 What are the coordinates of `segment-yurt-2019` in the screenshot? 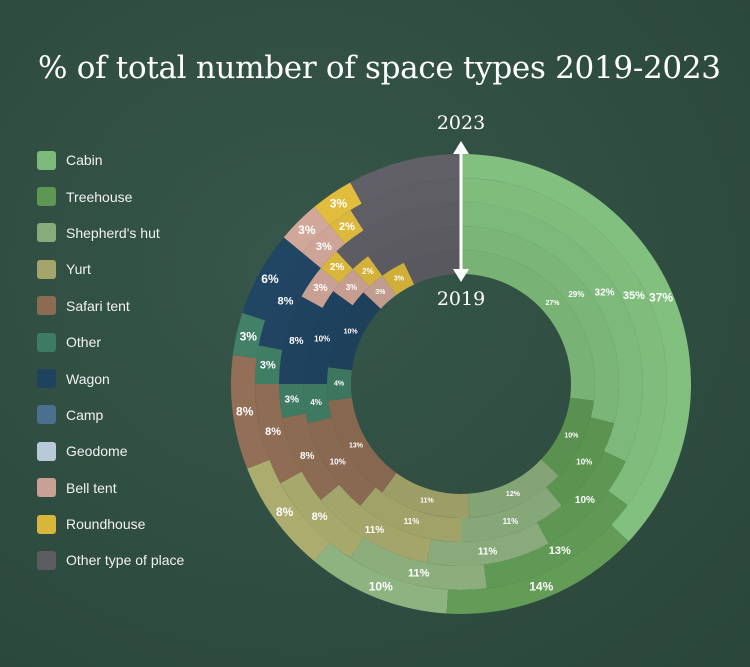 It's located at (426, 495).